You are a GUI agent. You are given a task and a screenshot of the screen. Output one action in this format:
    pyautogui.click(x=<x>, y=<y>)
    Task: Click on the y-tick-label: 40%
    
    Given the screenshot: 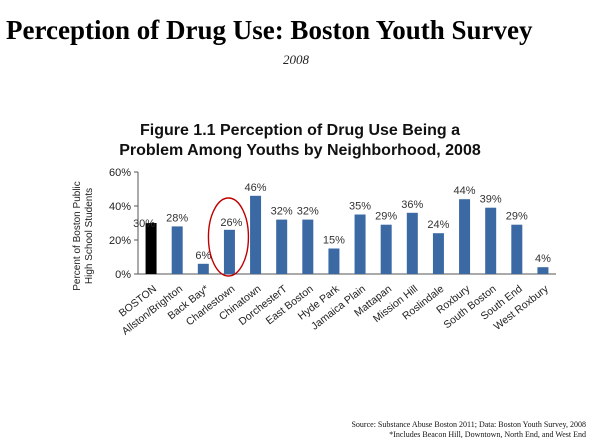 What is the action you would take?
    pyautogui.click(x=120, y=207)
    